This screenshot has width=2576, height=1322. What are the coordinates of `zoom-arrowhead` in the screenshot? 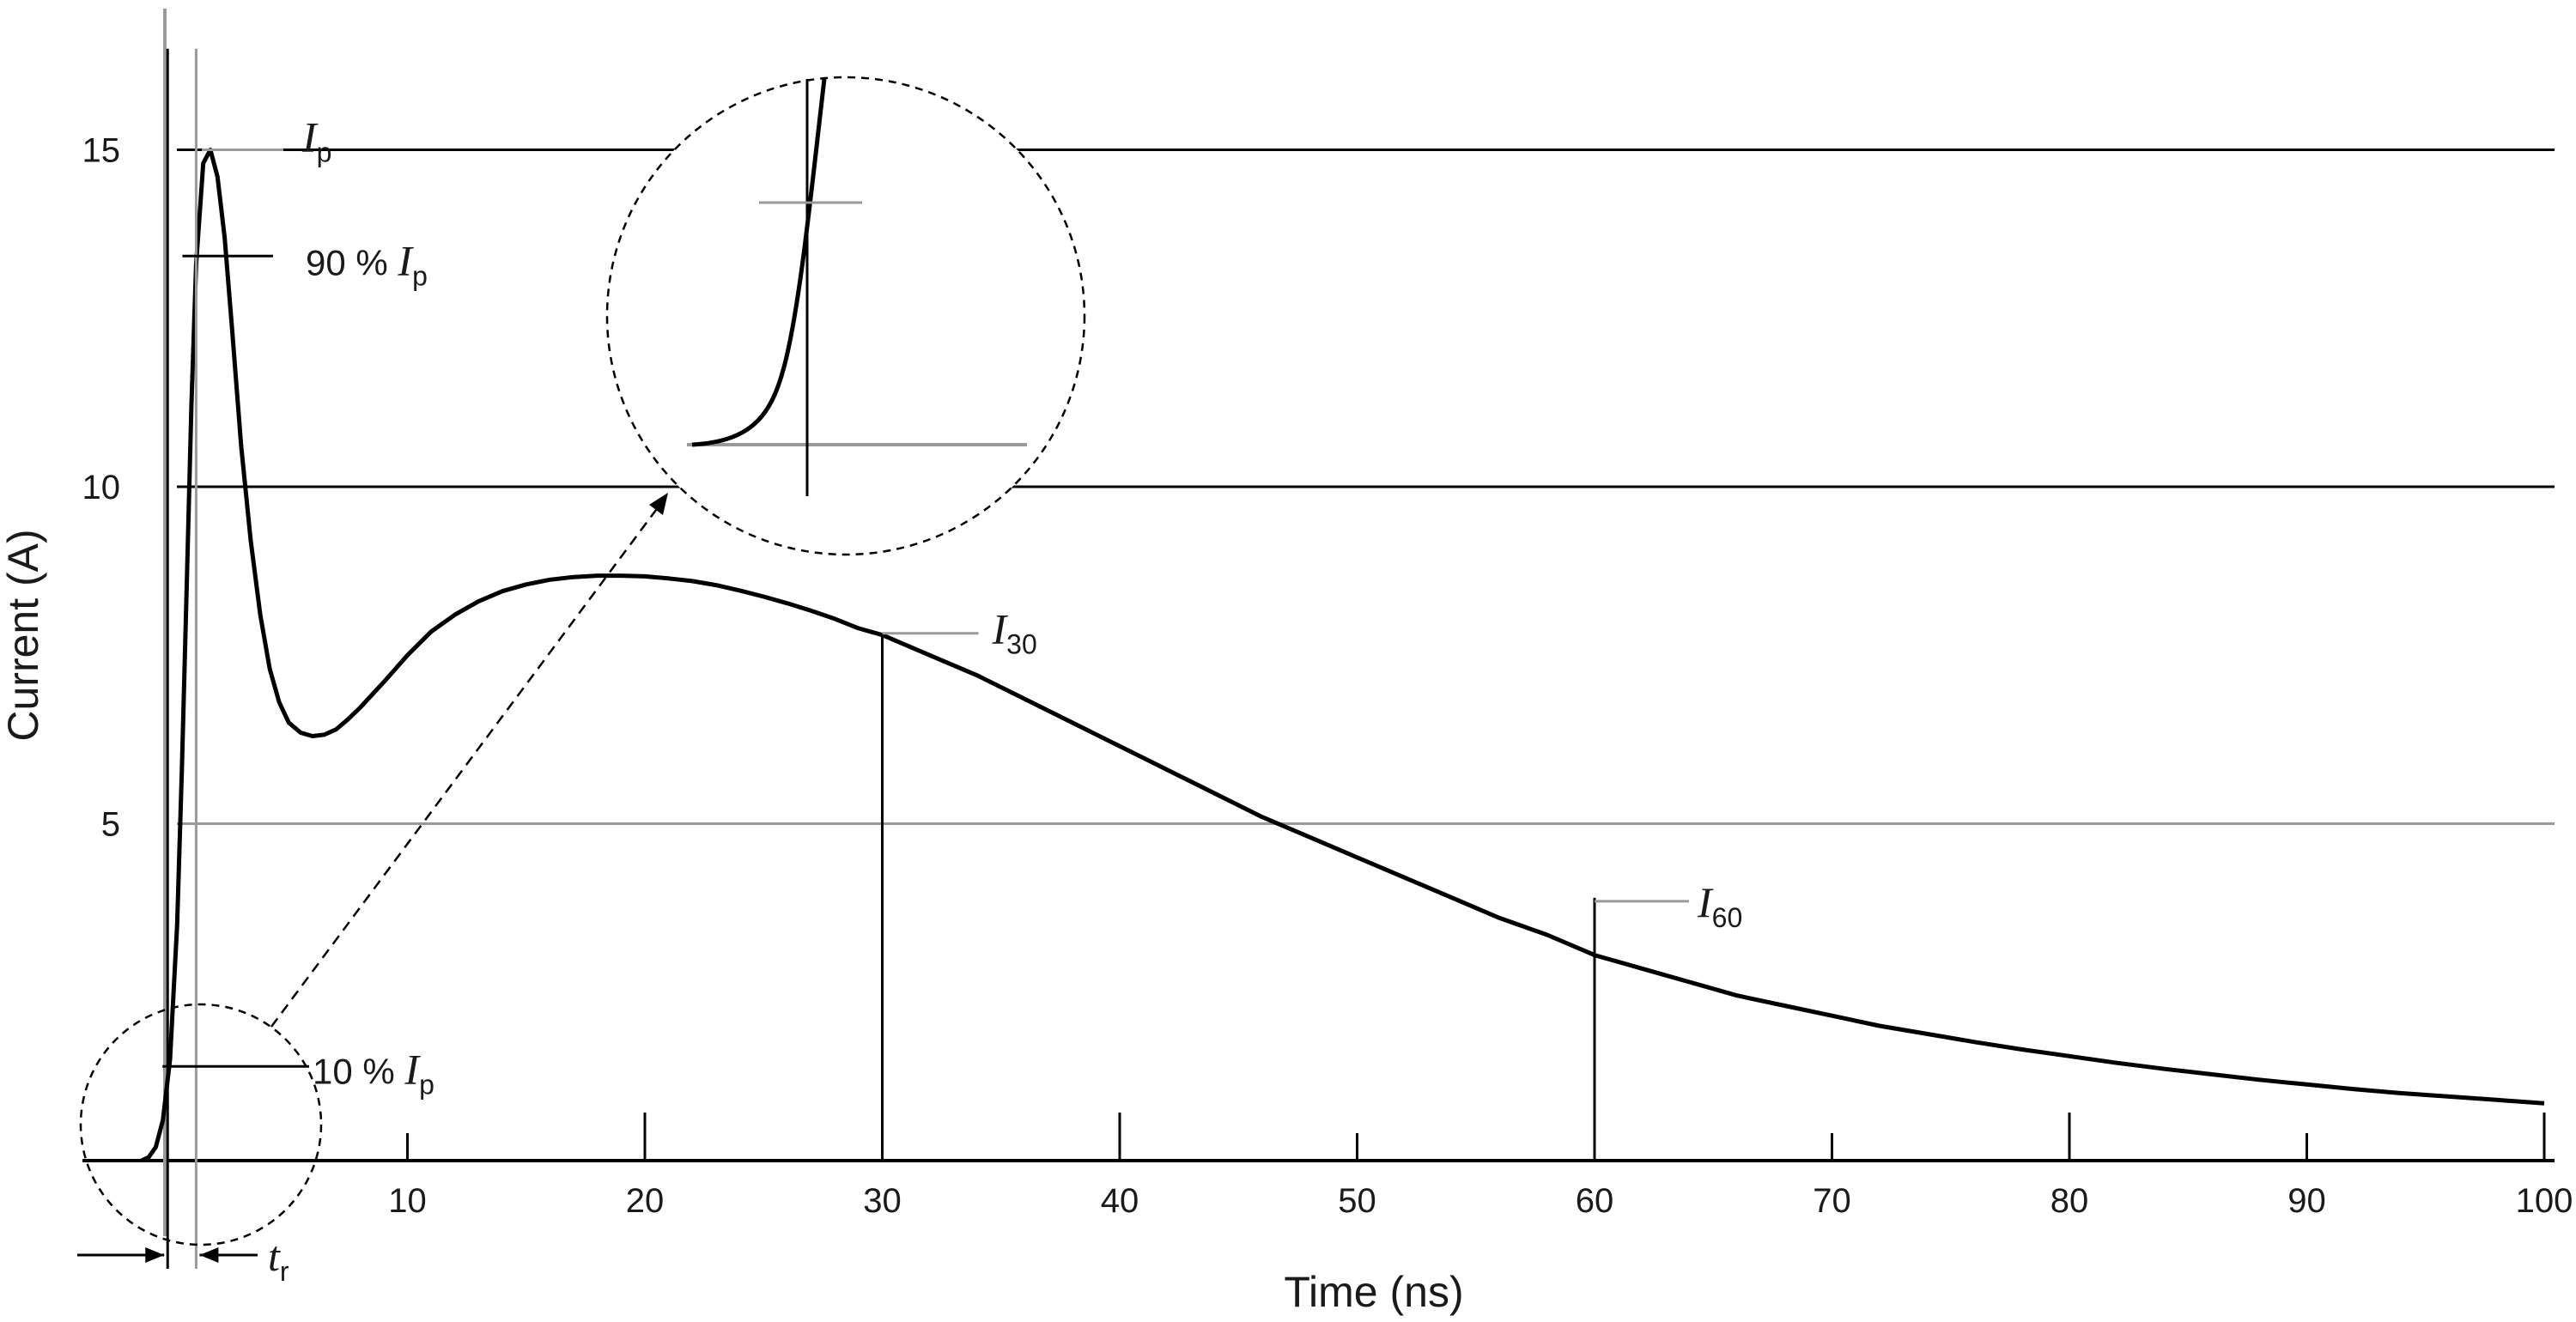 It's located at (658, 504).